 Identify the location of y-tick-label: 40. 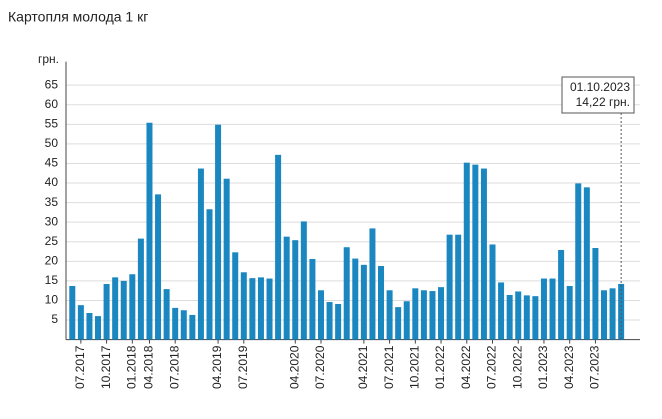
(52, 182).